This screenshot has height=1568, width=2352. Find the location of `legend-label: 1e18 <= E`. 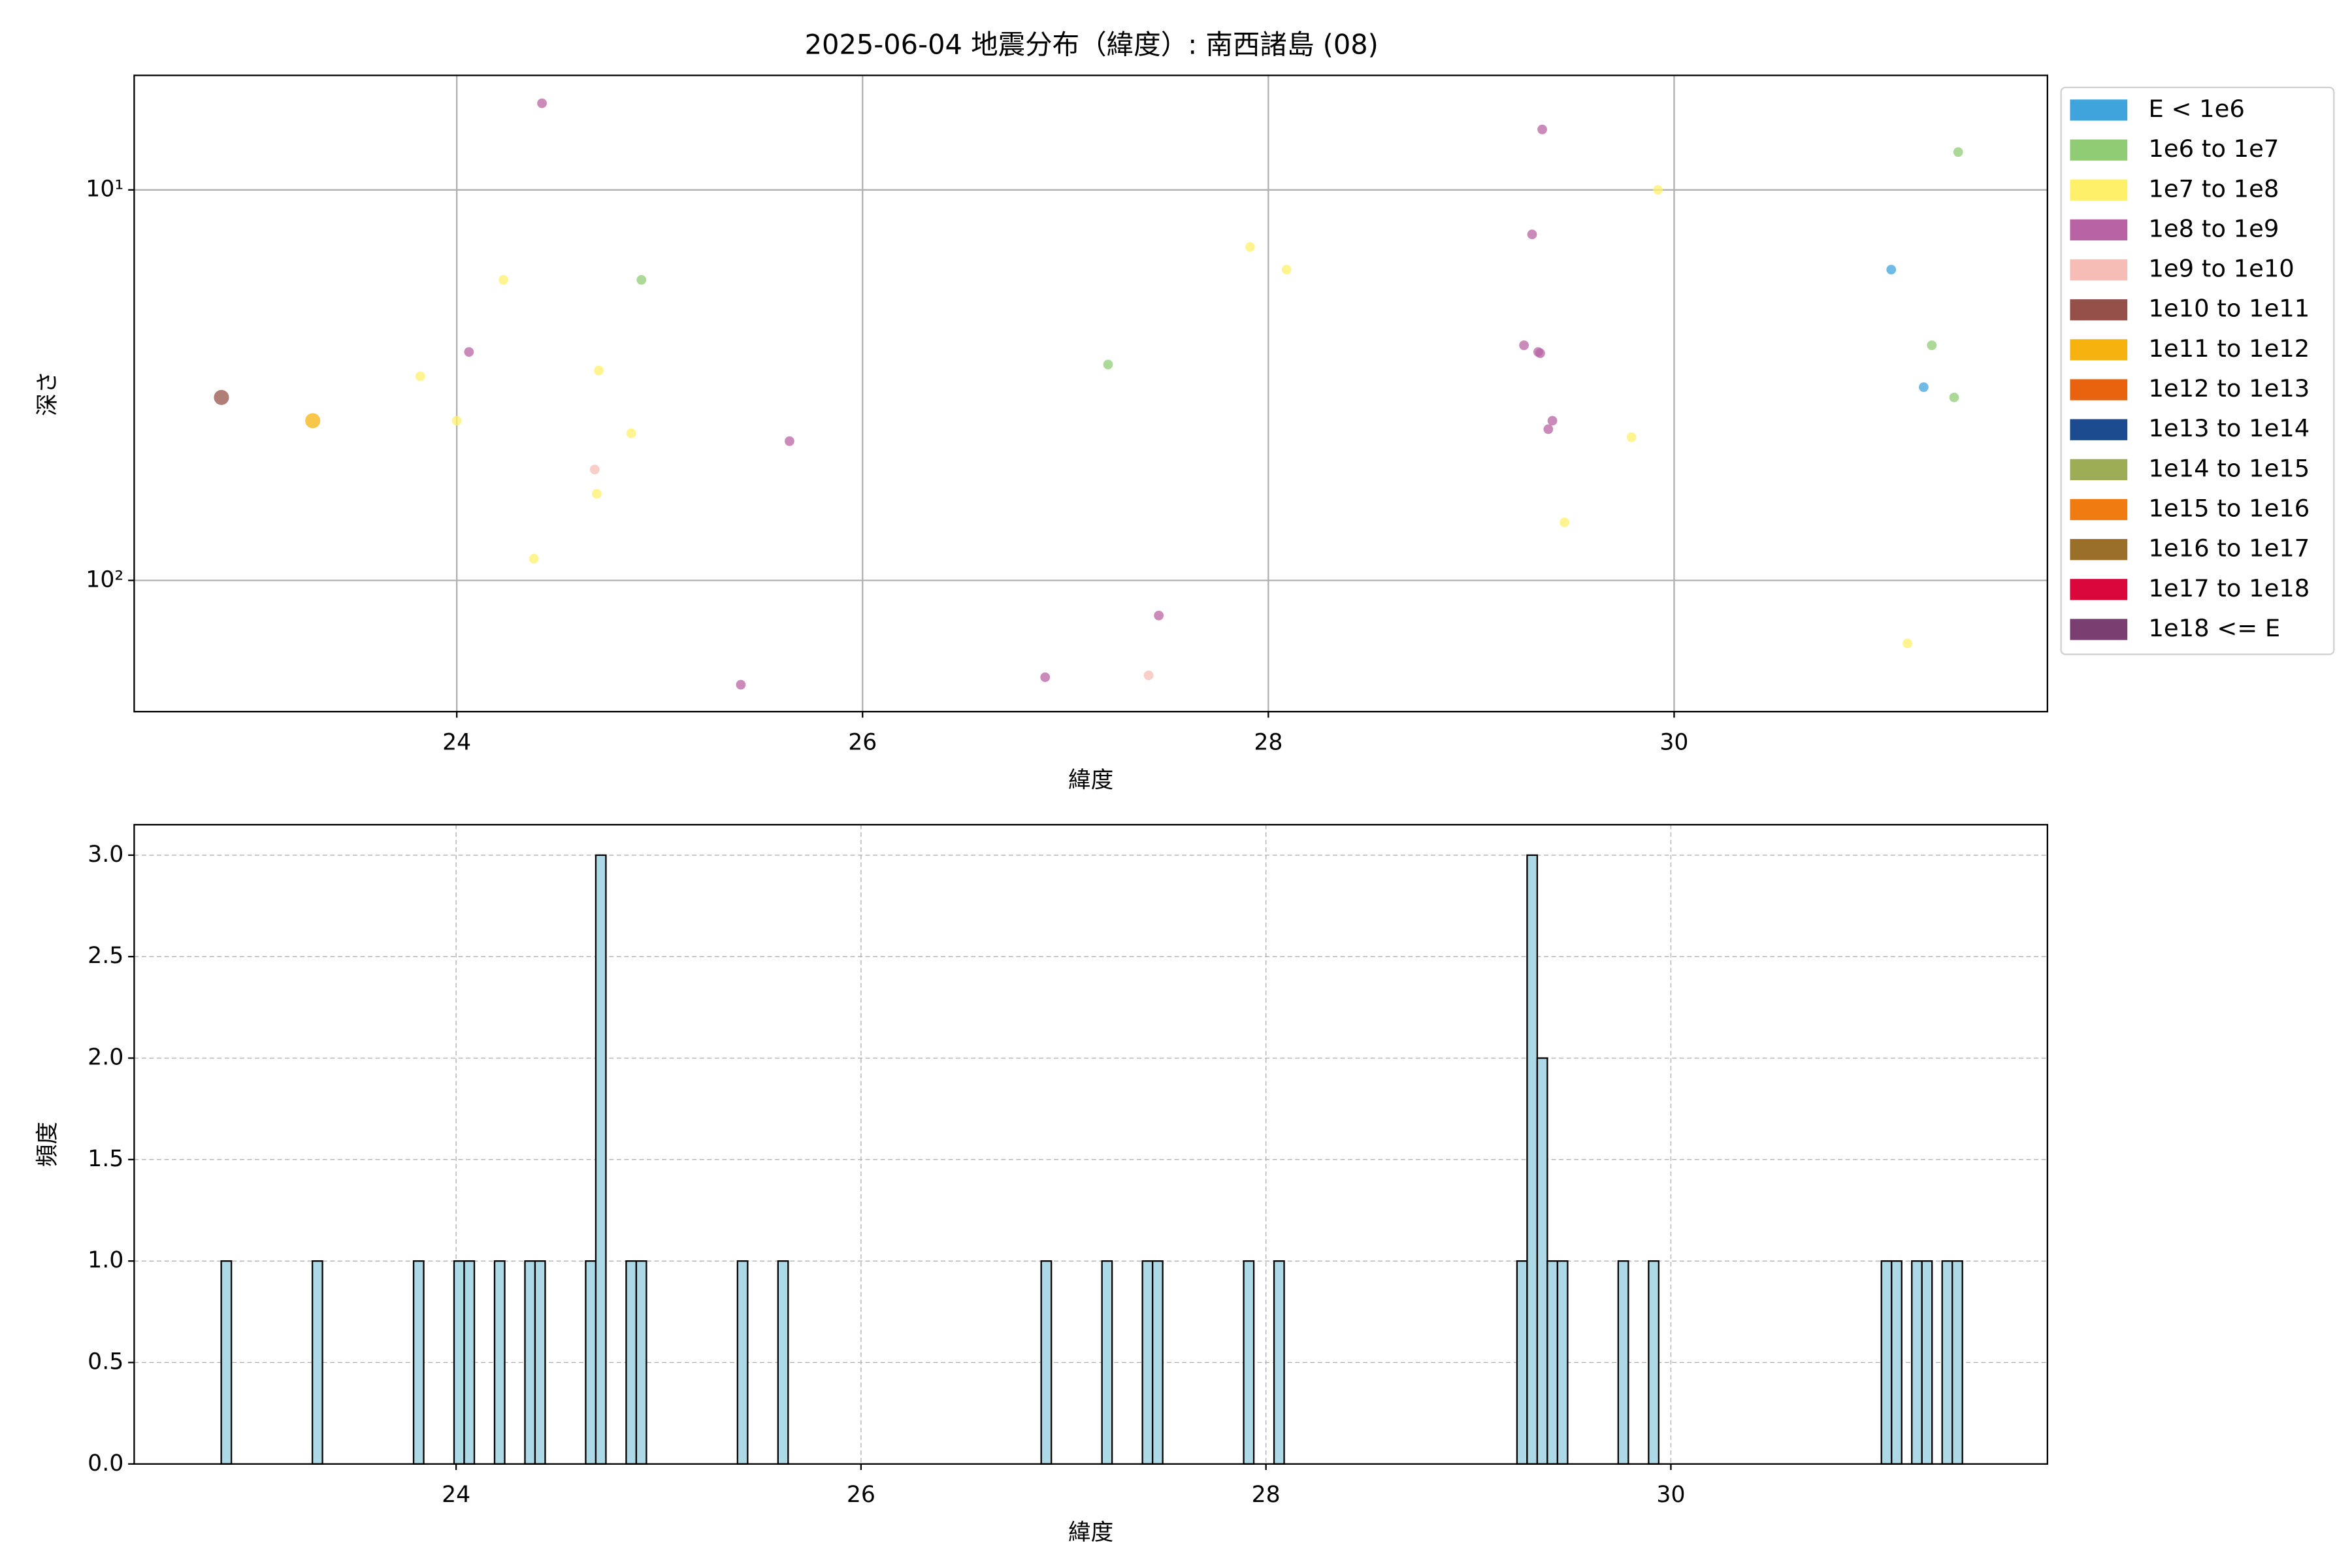

legend-label: 1e18 <= E is located at coordinates (2214, 628).